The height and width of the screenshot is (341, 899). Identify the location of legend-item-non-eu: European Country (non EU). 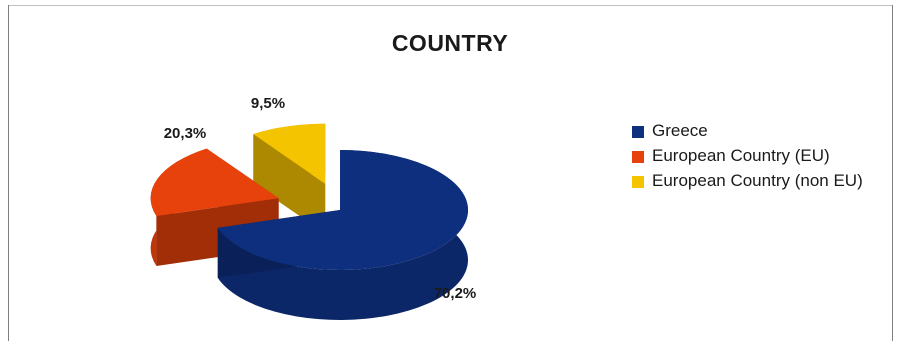
(759, 180).